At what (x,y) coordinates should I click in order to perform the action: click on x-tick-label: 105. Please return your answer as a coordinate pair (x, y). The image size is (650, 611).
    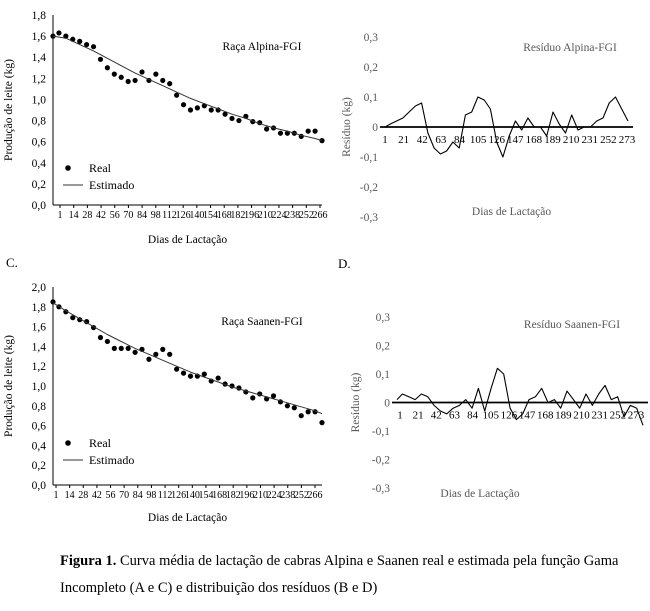
    Looking at the image, I should click on (478, 140).